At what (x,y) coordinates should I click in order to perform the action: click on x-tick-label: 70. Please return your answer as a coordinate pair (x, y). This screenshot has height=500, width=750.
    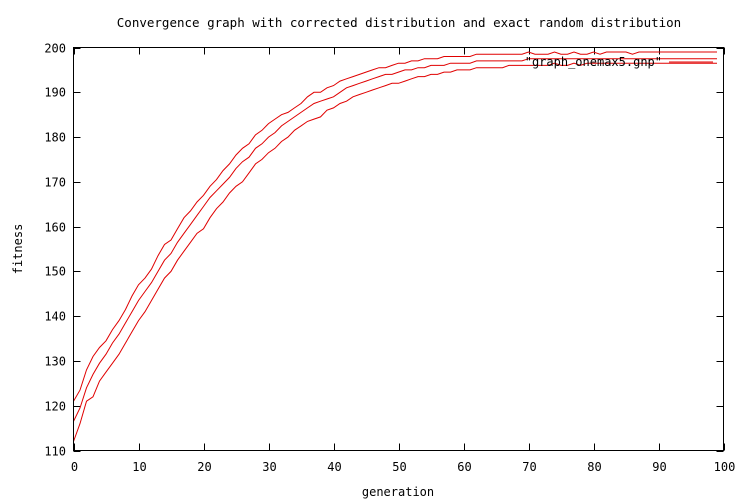
    Looking at the image, I should click on (529, 467).